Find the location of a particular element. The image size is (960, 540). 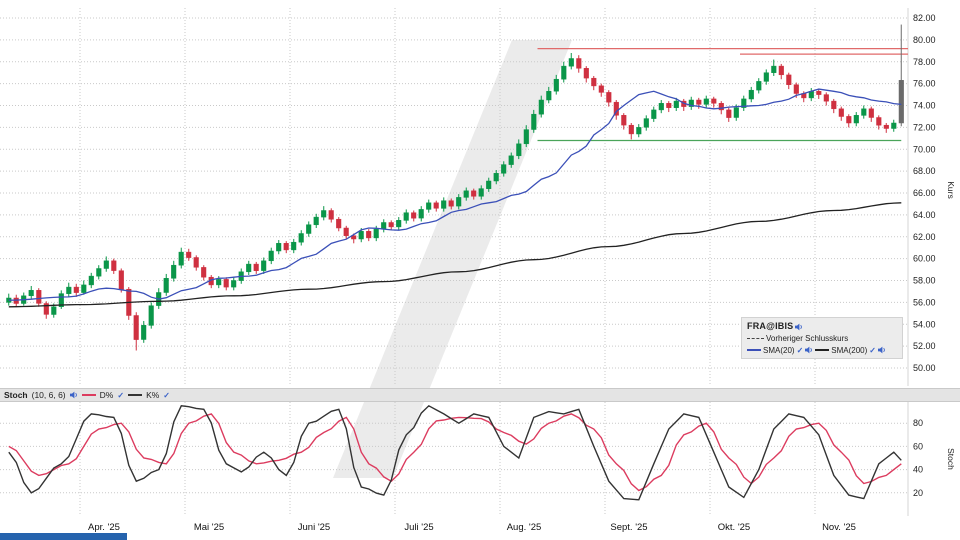

price-tick-label: 56.00 is located at coordinates (924, 302).